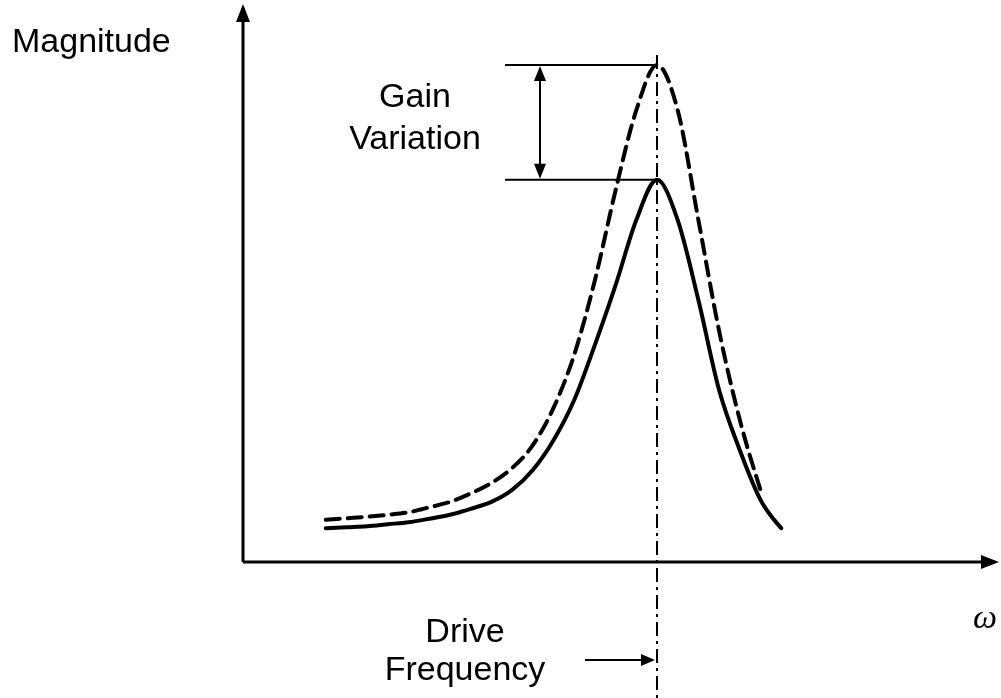 This screenshot has width=1001, height=698. I want to click on annotation: Gain Variation, so click(415, 116).